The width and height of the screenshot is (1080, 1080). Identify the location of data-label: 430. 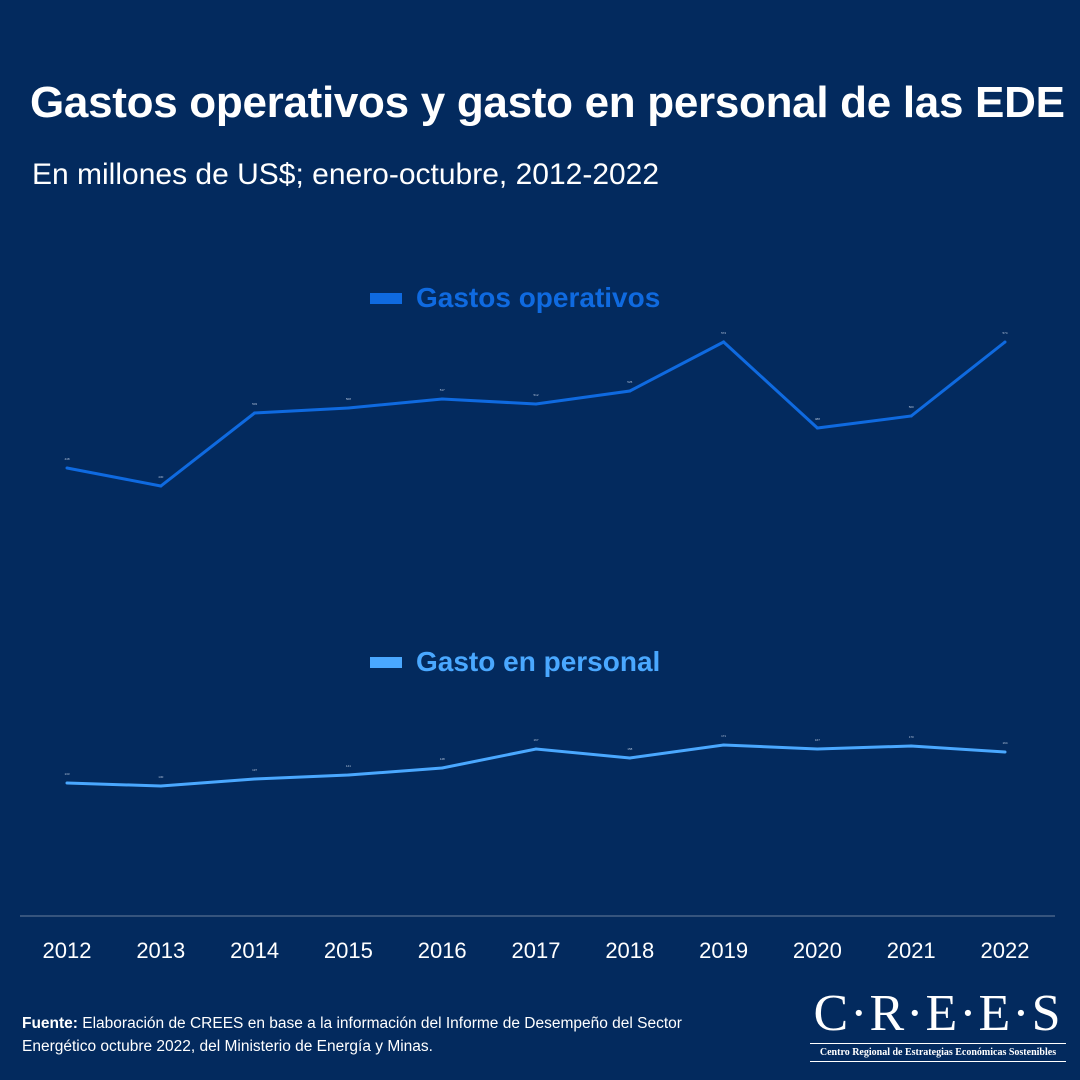
(160, 477).